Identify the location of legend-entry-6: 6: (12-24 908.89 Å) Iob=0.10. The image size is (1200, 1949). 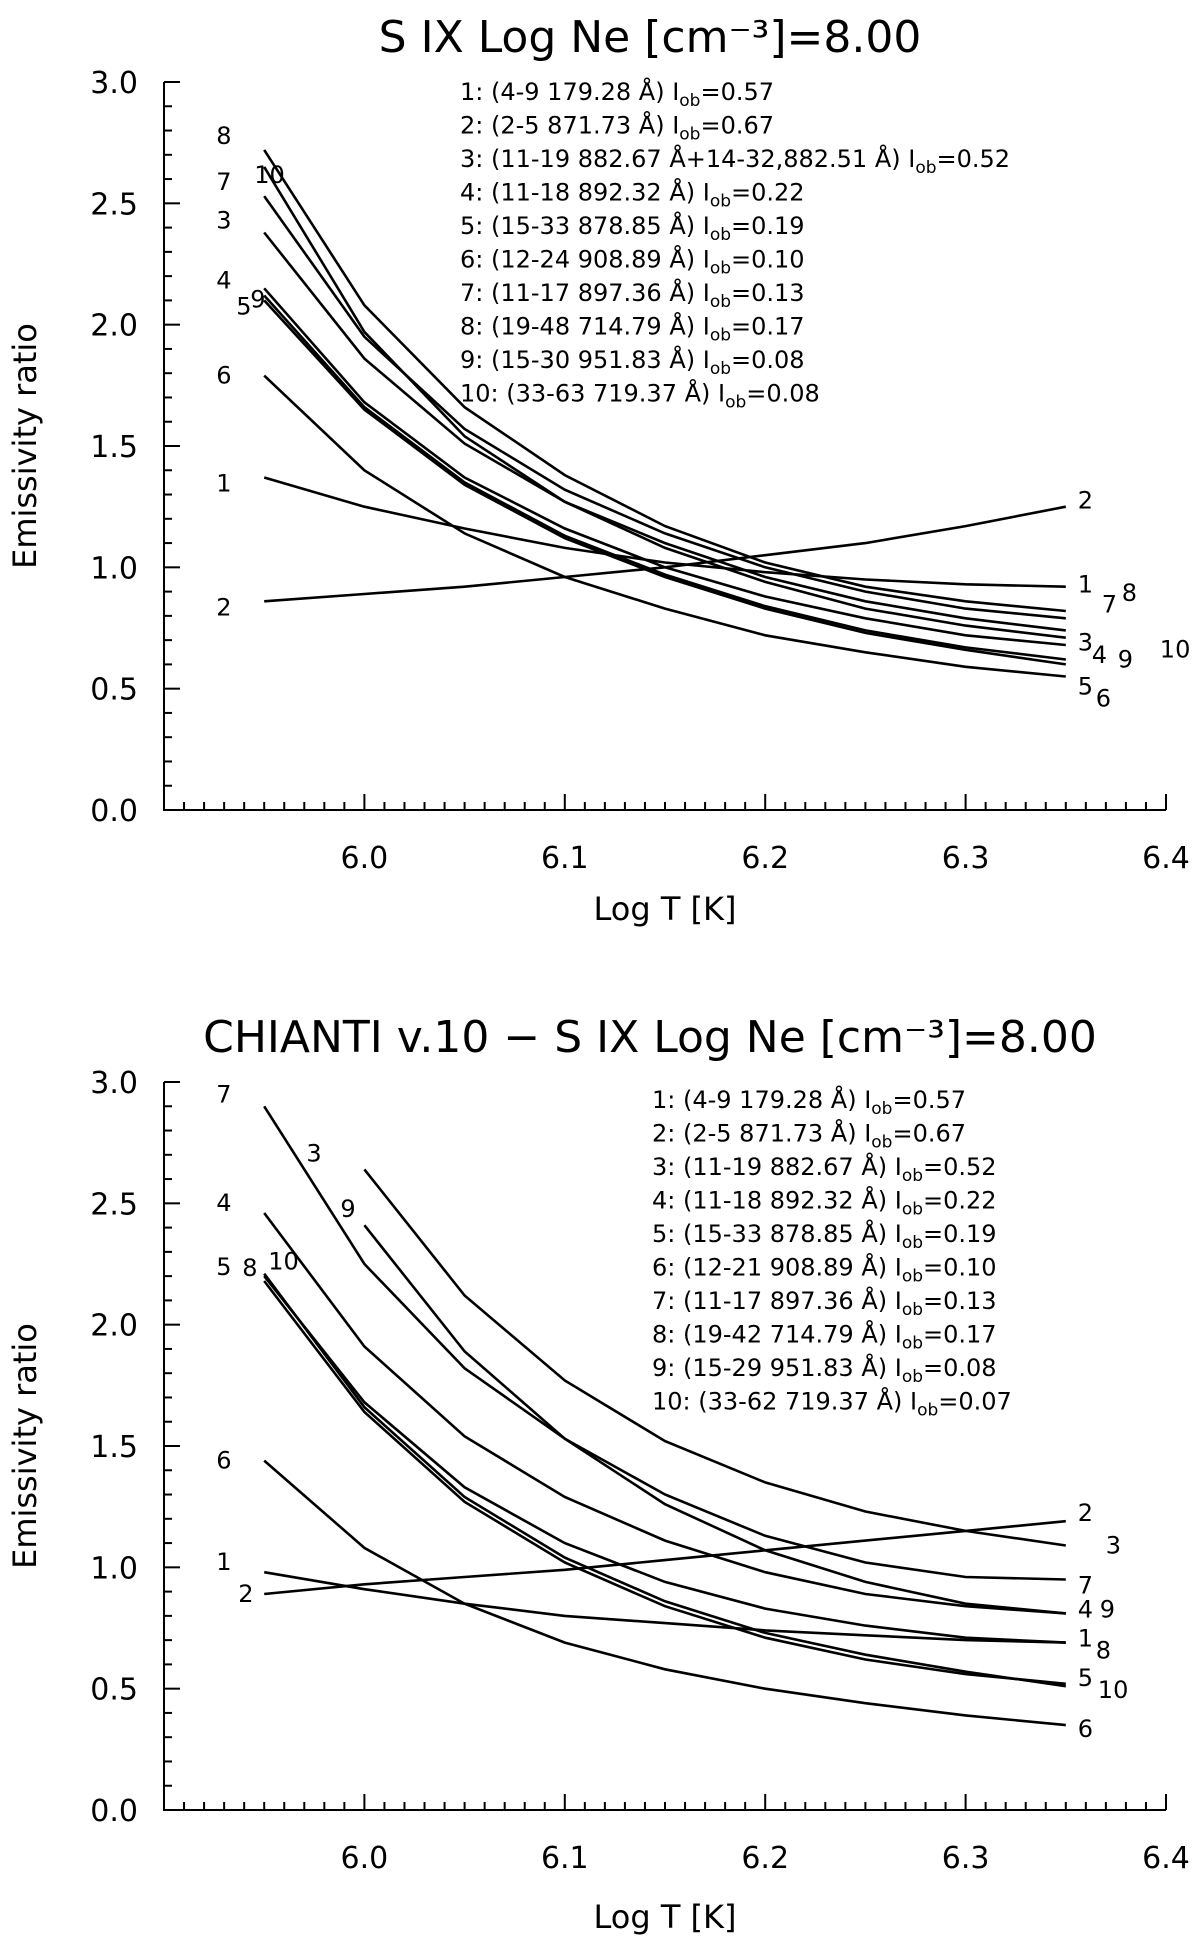
(632, 262).